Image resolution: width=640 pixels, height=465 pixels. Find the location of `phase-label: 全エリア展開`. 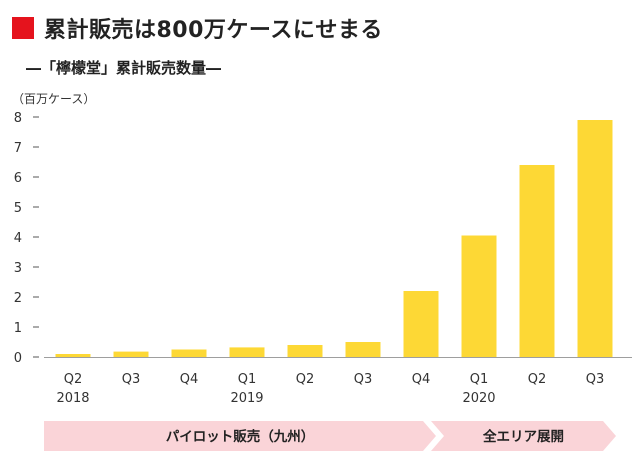

phase-label: 全エリア展開 is located at coordinates (523, 436).